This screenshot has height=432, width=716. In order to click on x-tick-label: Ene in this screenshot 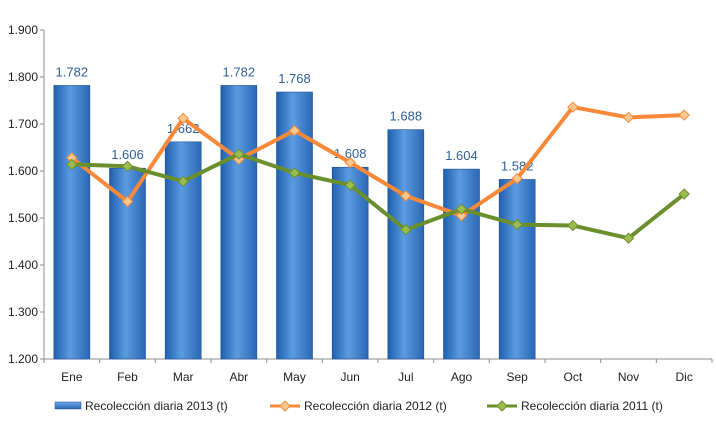, I will do `click(72, 377)`.